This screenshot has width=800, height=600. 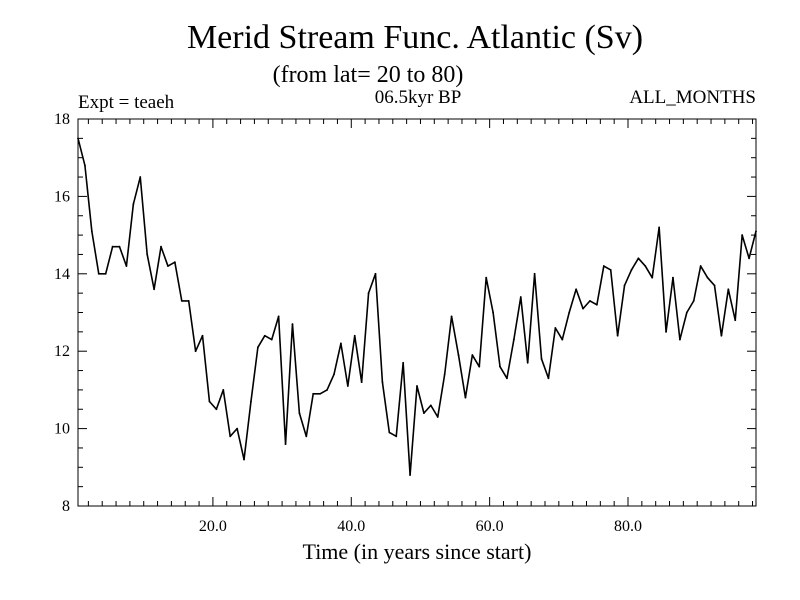 I want to click on y-tick-label: 10, so click(x=62, y=429).